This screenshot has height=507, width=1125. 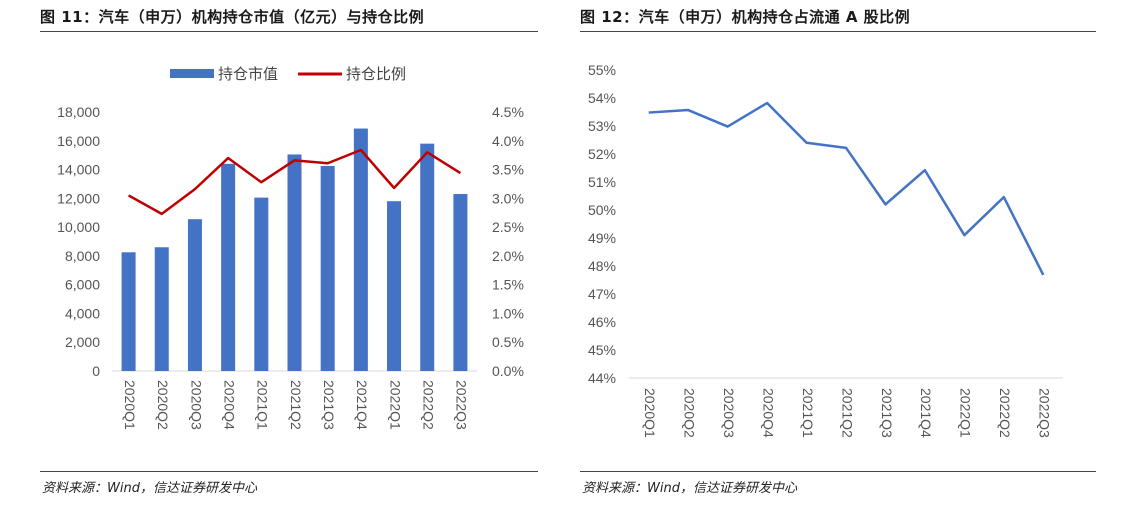 What do you see at coordinates (228, 267) in the screenshot?
I see `bar-2020Q4` at bounding box center [228, 267].